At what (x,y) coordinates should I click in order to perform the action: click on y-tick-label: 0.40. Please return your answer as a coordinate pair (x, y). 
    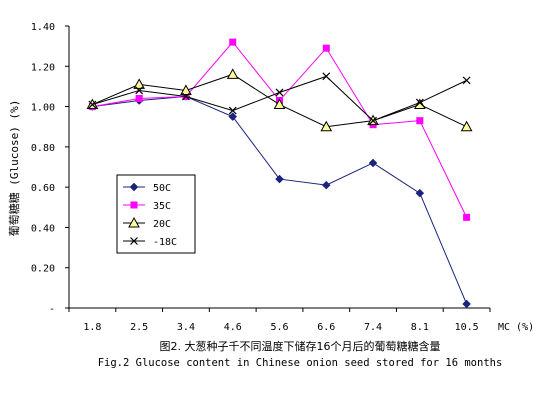
    Looking at the image, I should click on (43, 228).